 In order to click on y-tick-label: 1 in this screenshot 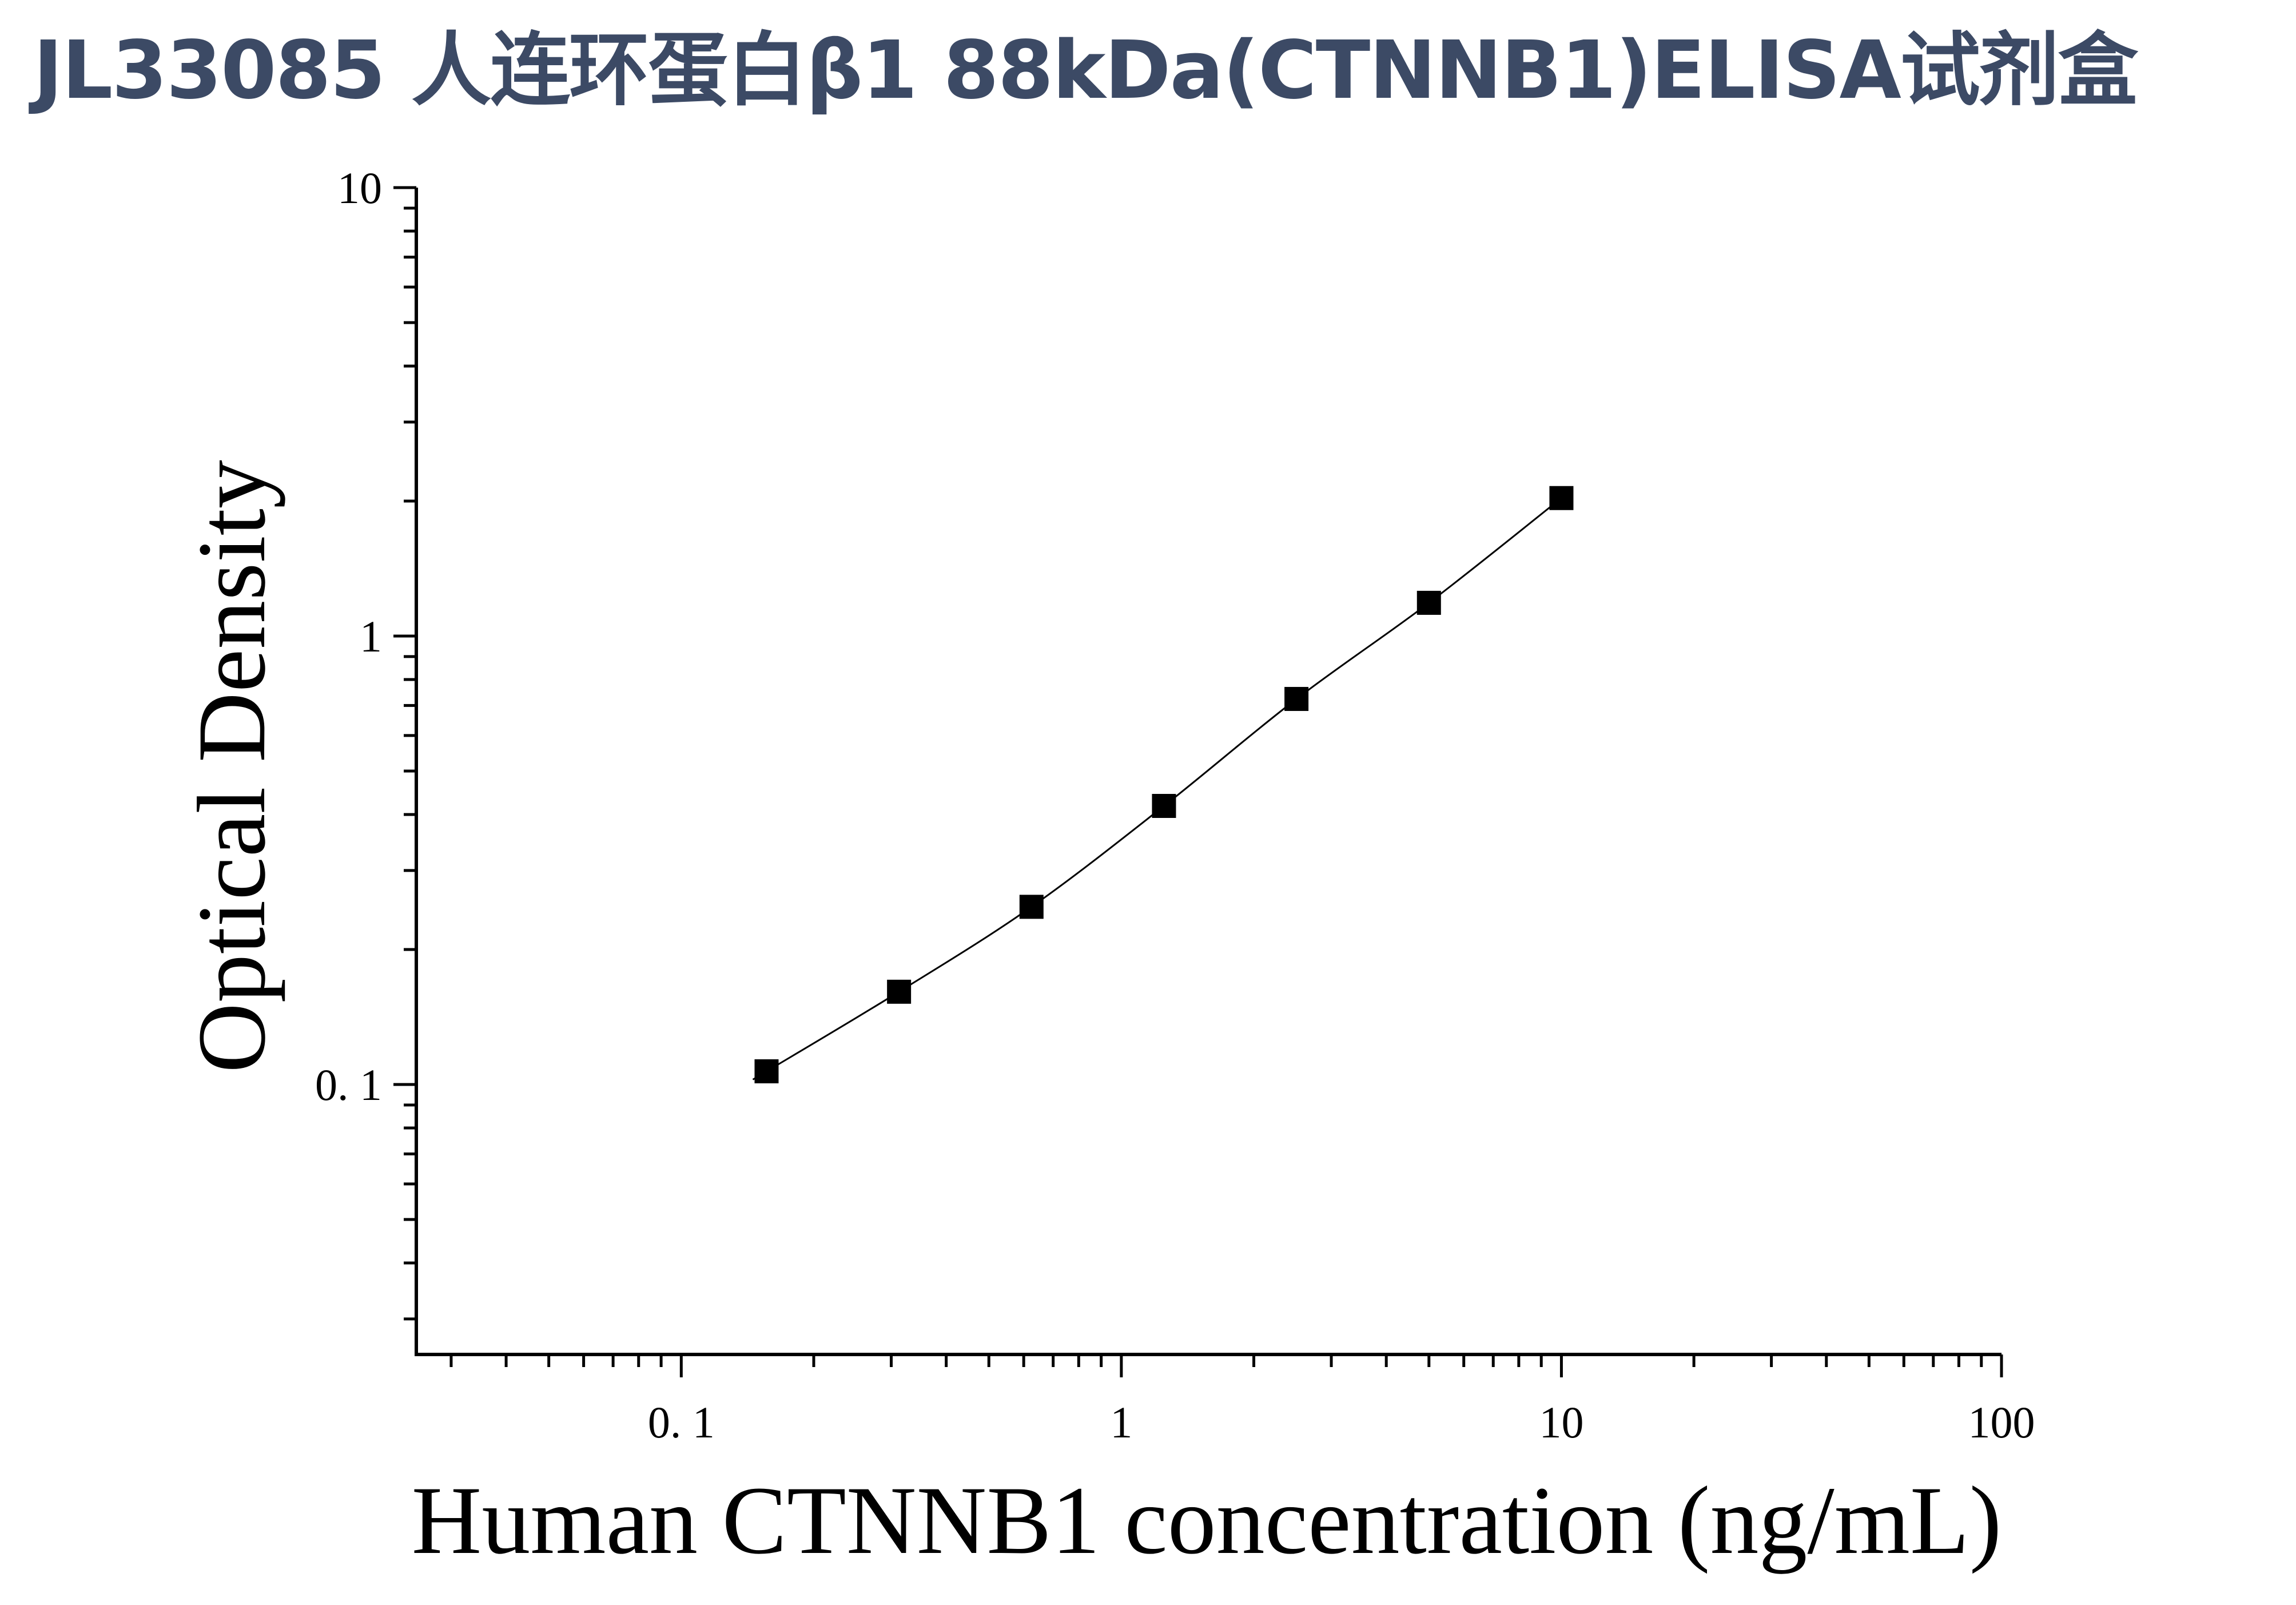, I will do `click(371, 636)`.